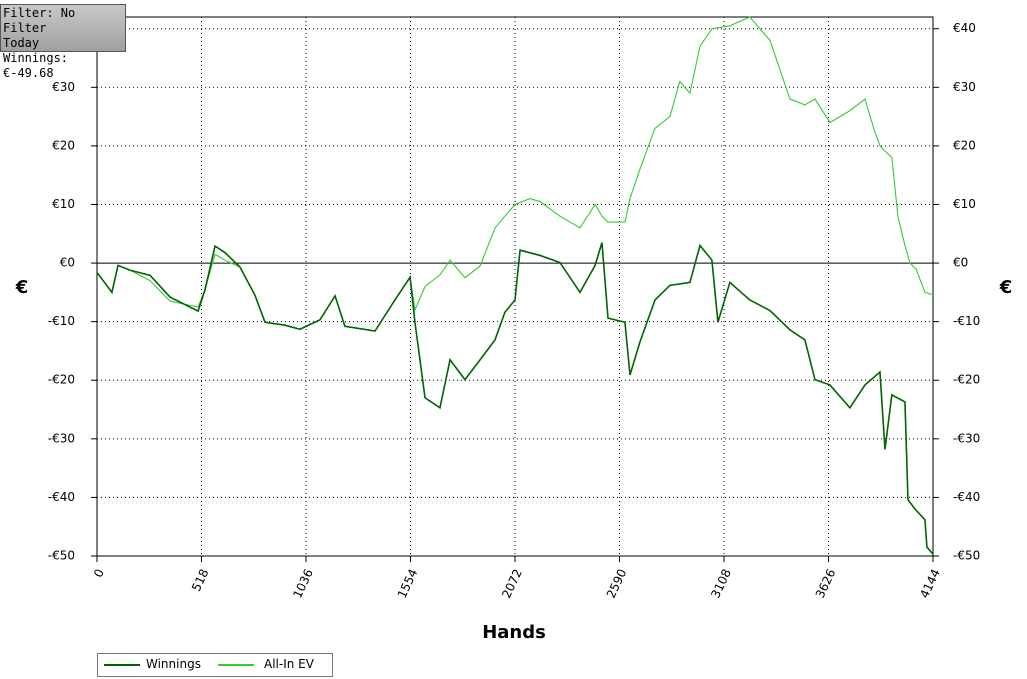  What do you see at coordinates (966, 380) in the screenshot?
I see `y2-tick-label: -€20` at bounding box center [966, 380].